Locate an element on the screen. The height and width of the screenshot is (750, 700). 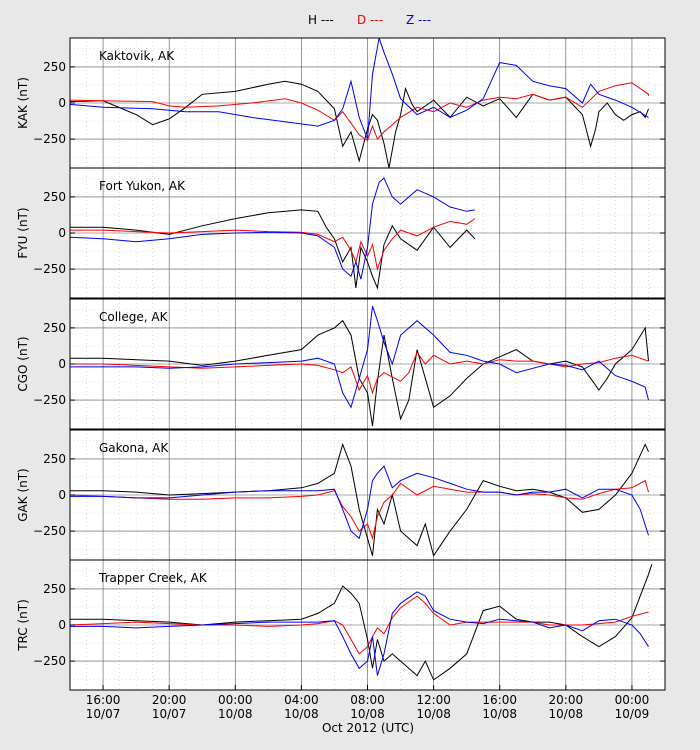
station-label: College, AK is located at coordinates (134, 317).